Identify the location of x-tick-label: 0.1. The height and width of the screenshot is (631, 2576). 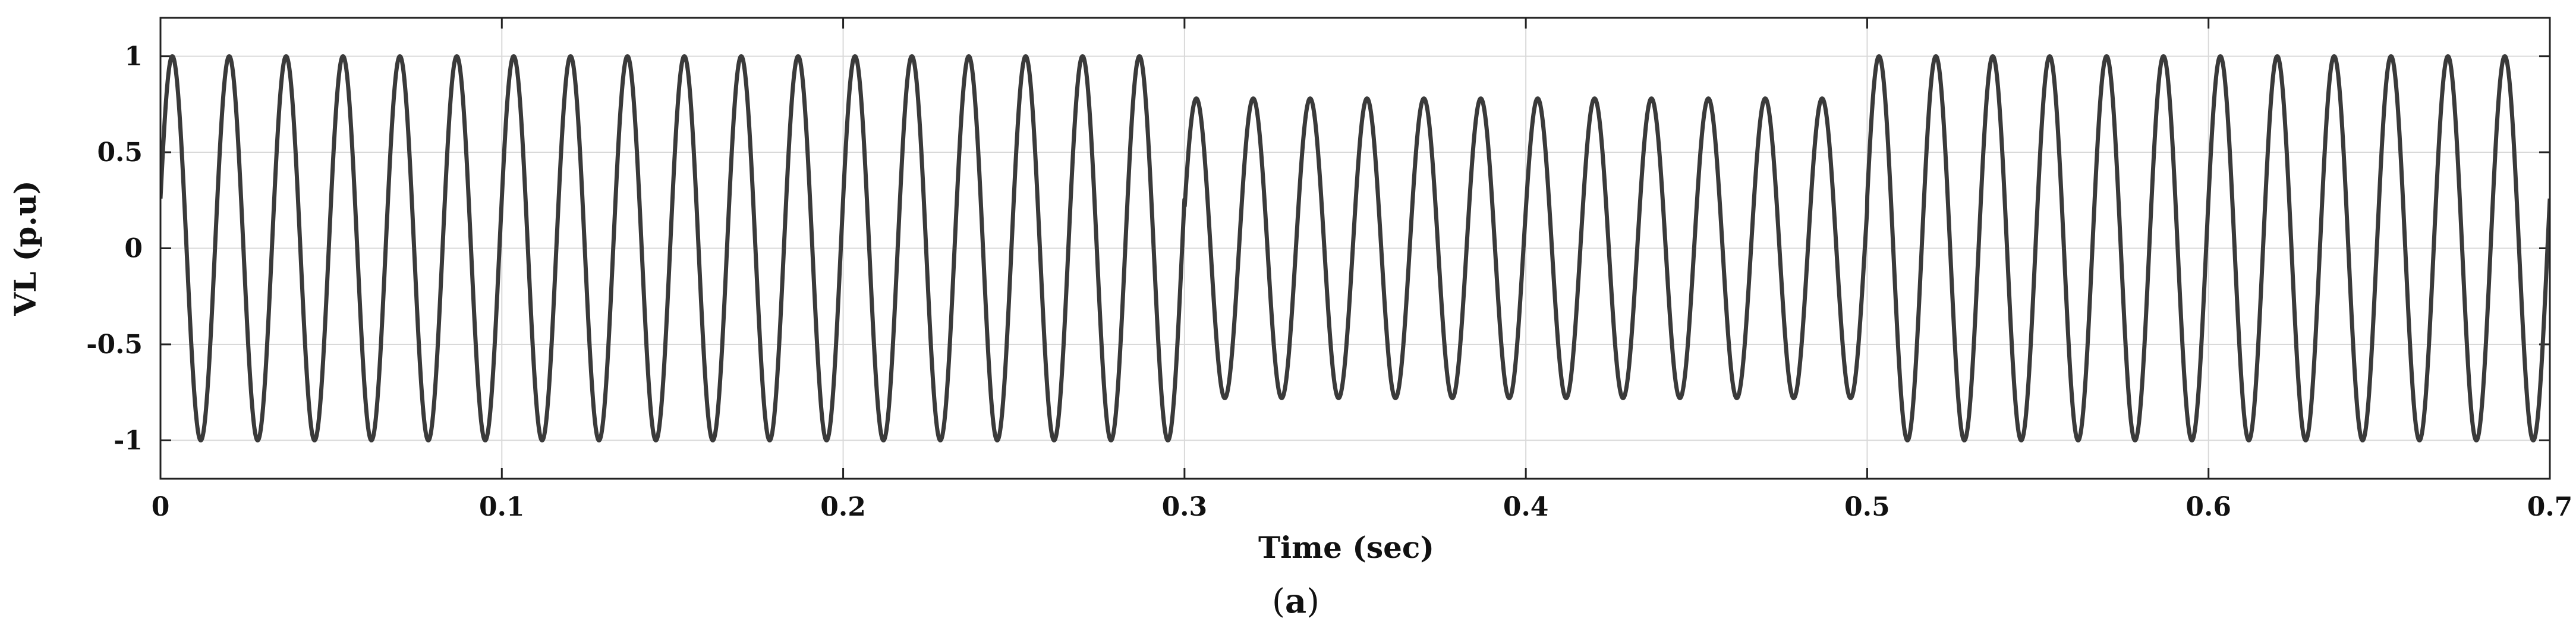
(502, 507).